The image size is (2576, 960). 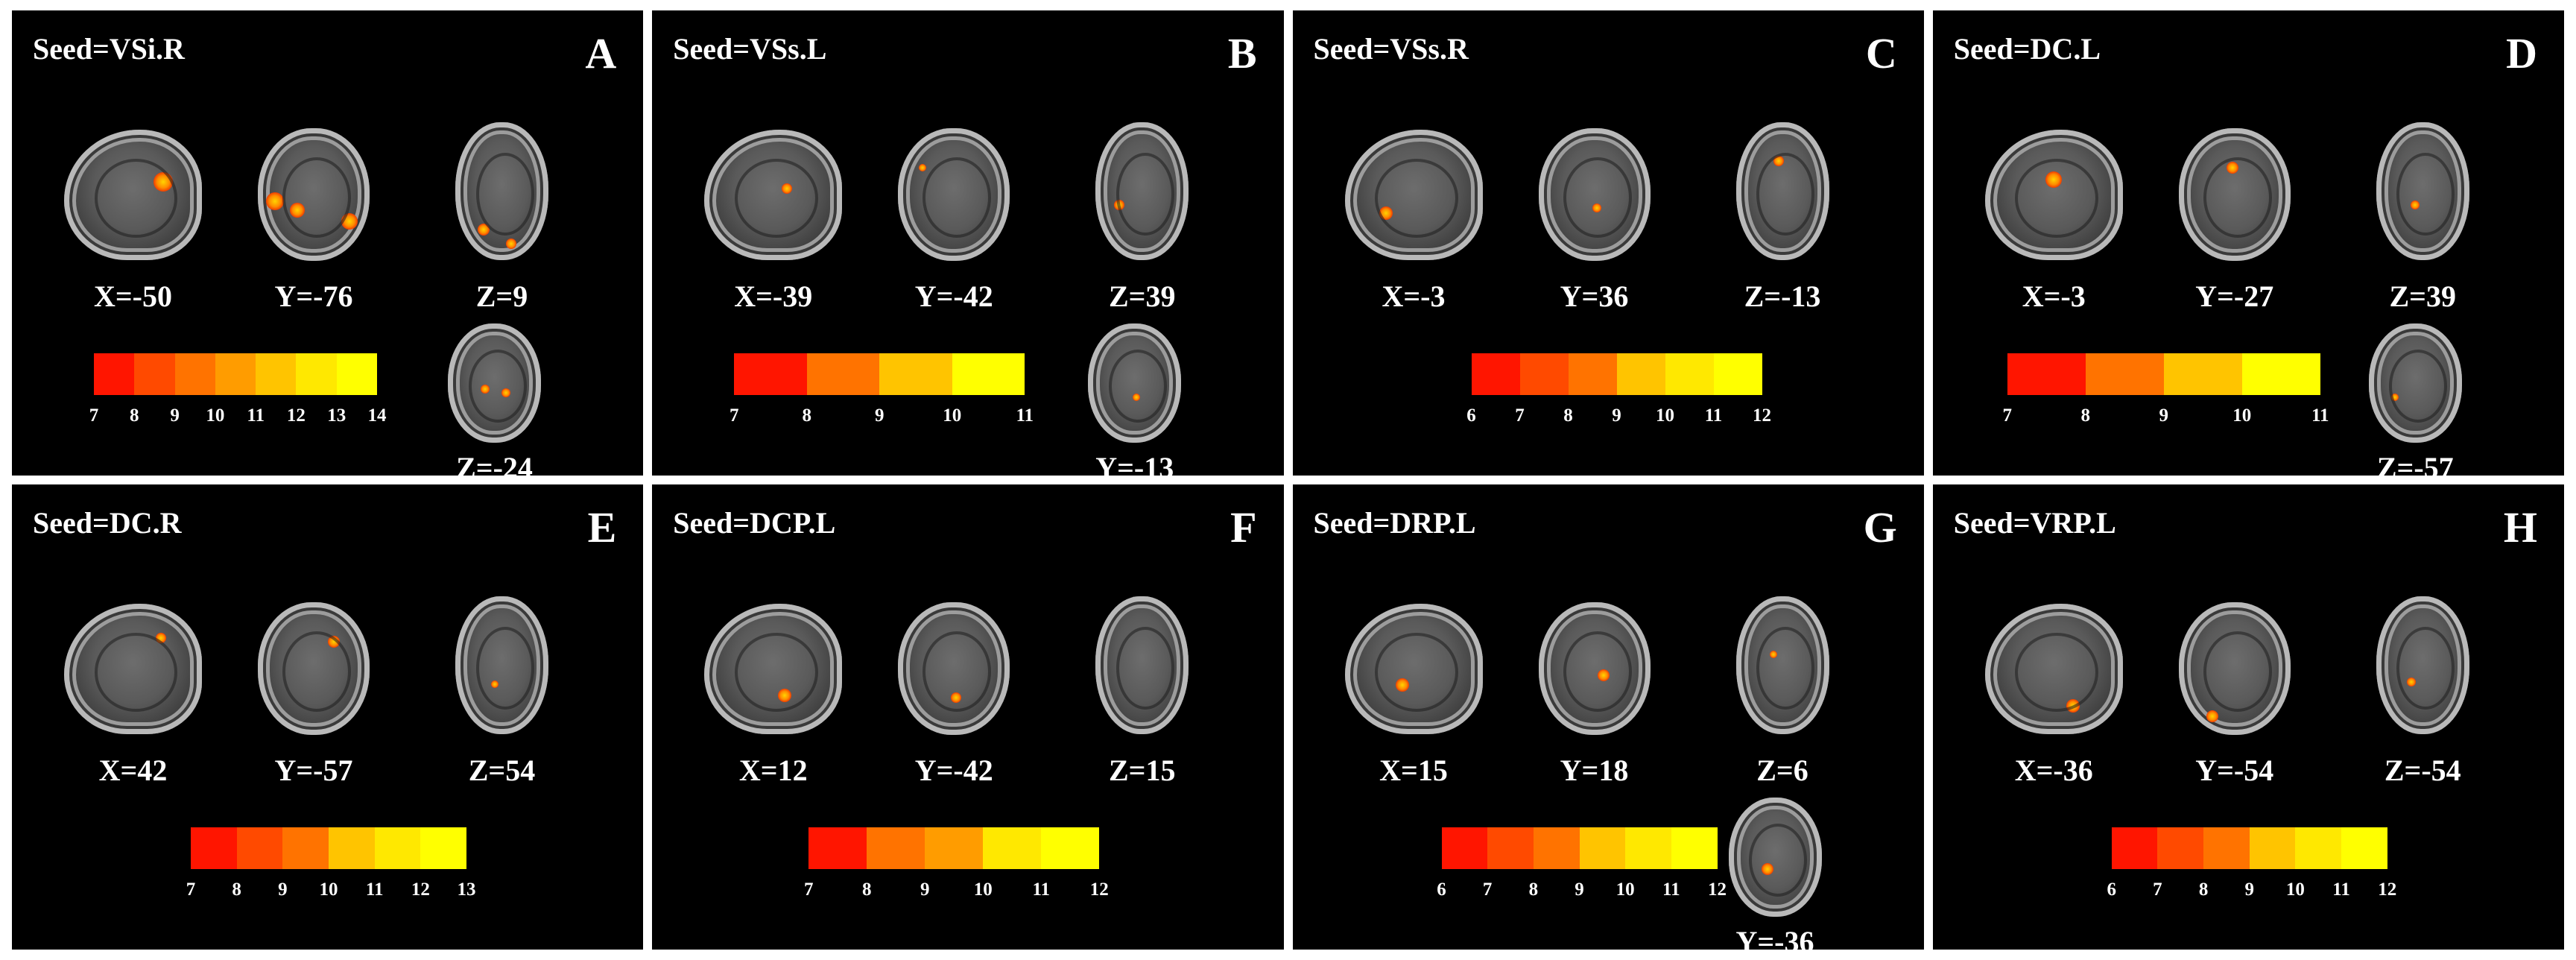 I want to click on panel-letter: B, so click(x=1242, y=53).